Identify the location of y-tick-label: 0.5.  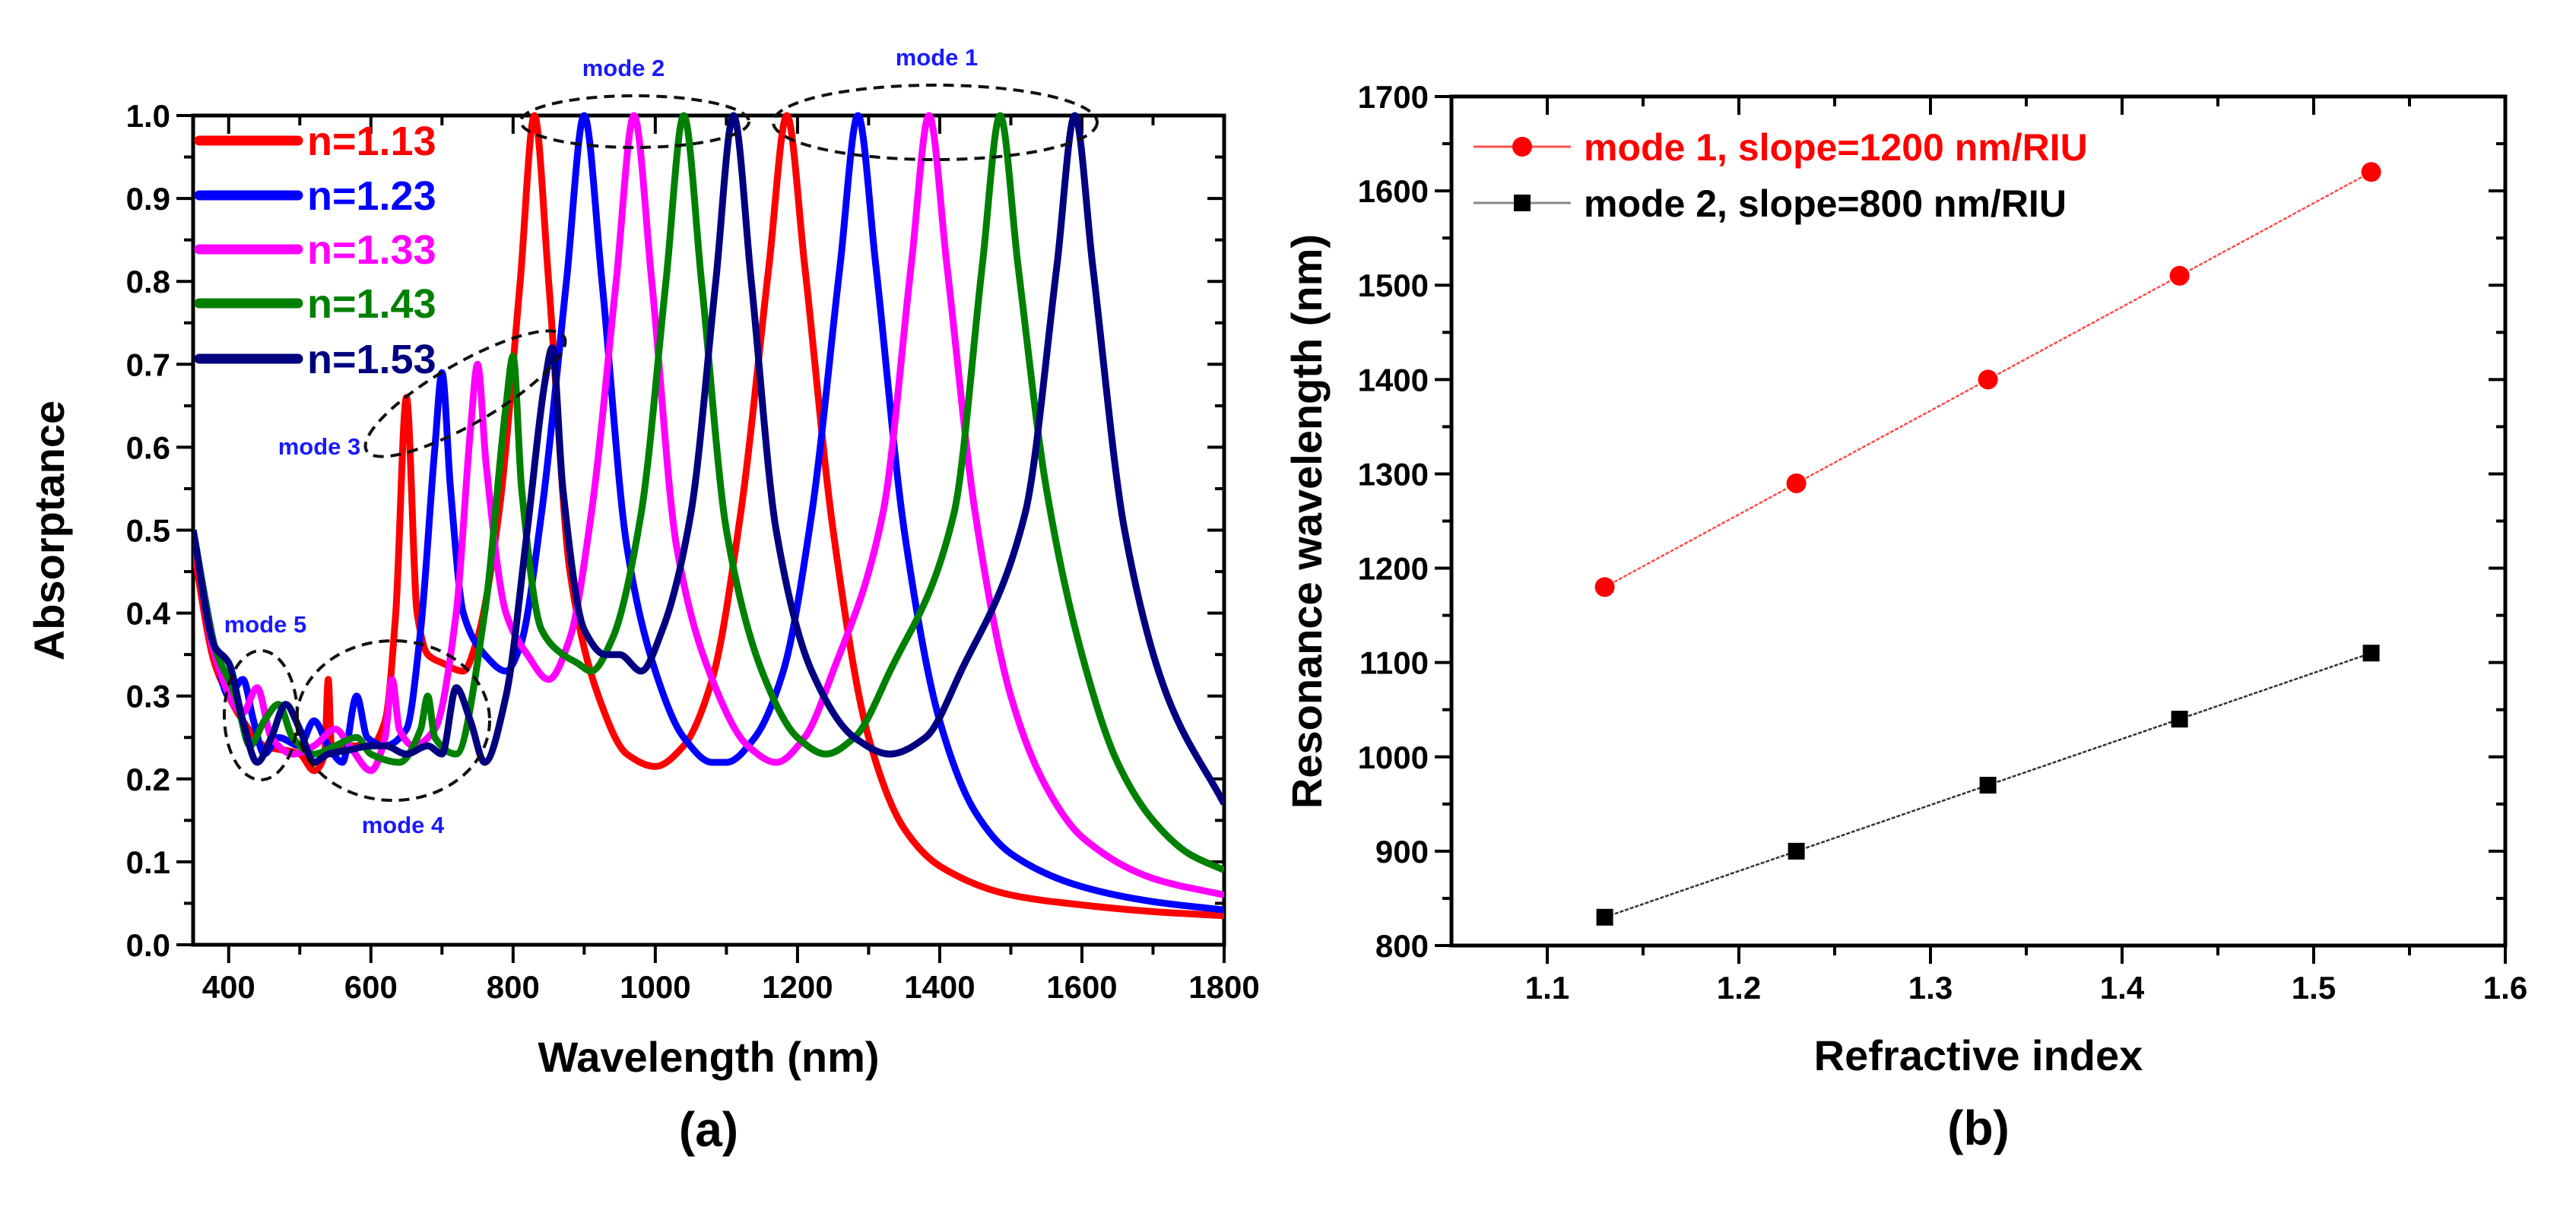
(148, 531).